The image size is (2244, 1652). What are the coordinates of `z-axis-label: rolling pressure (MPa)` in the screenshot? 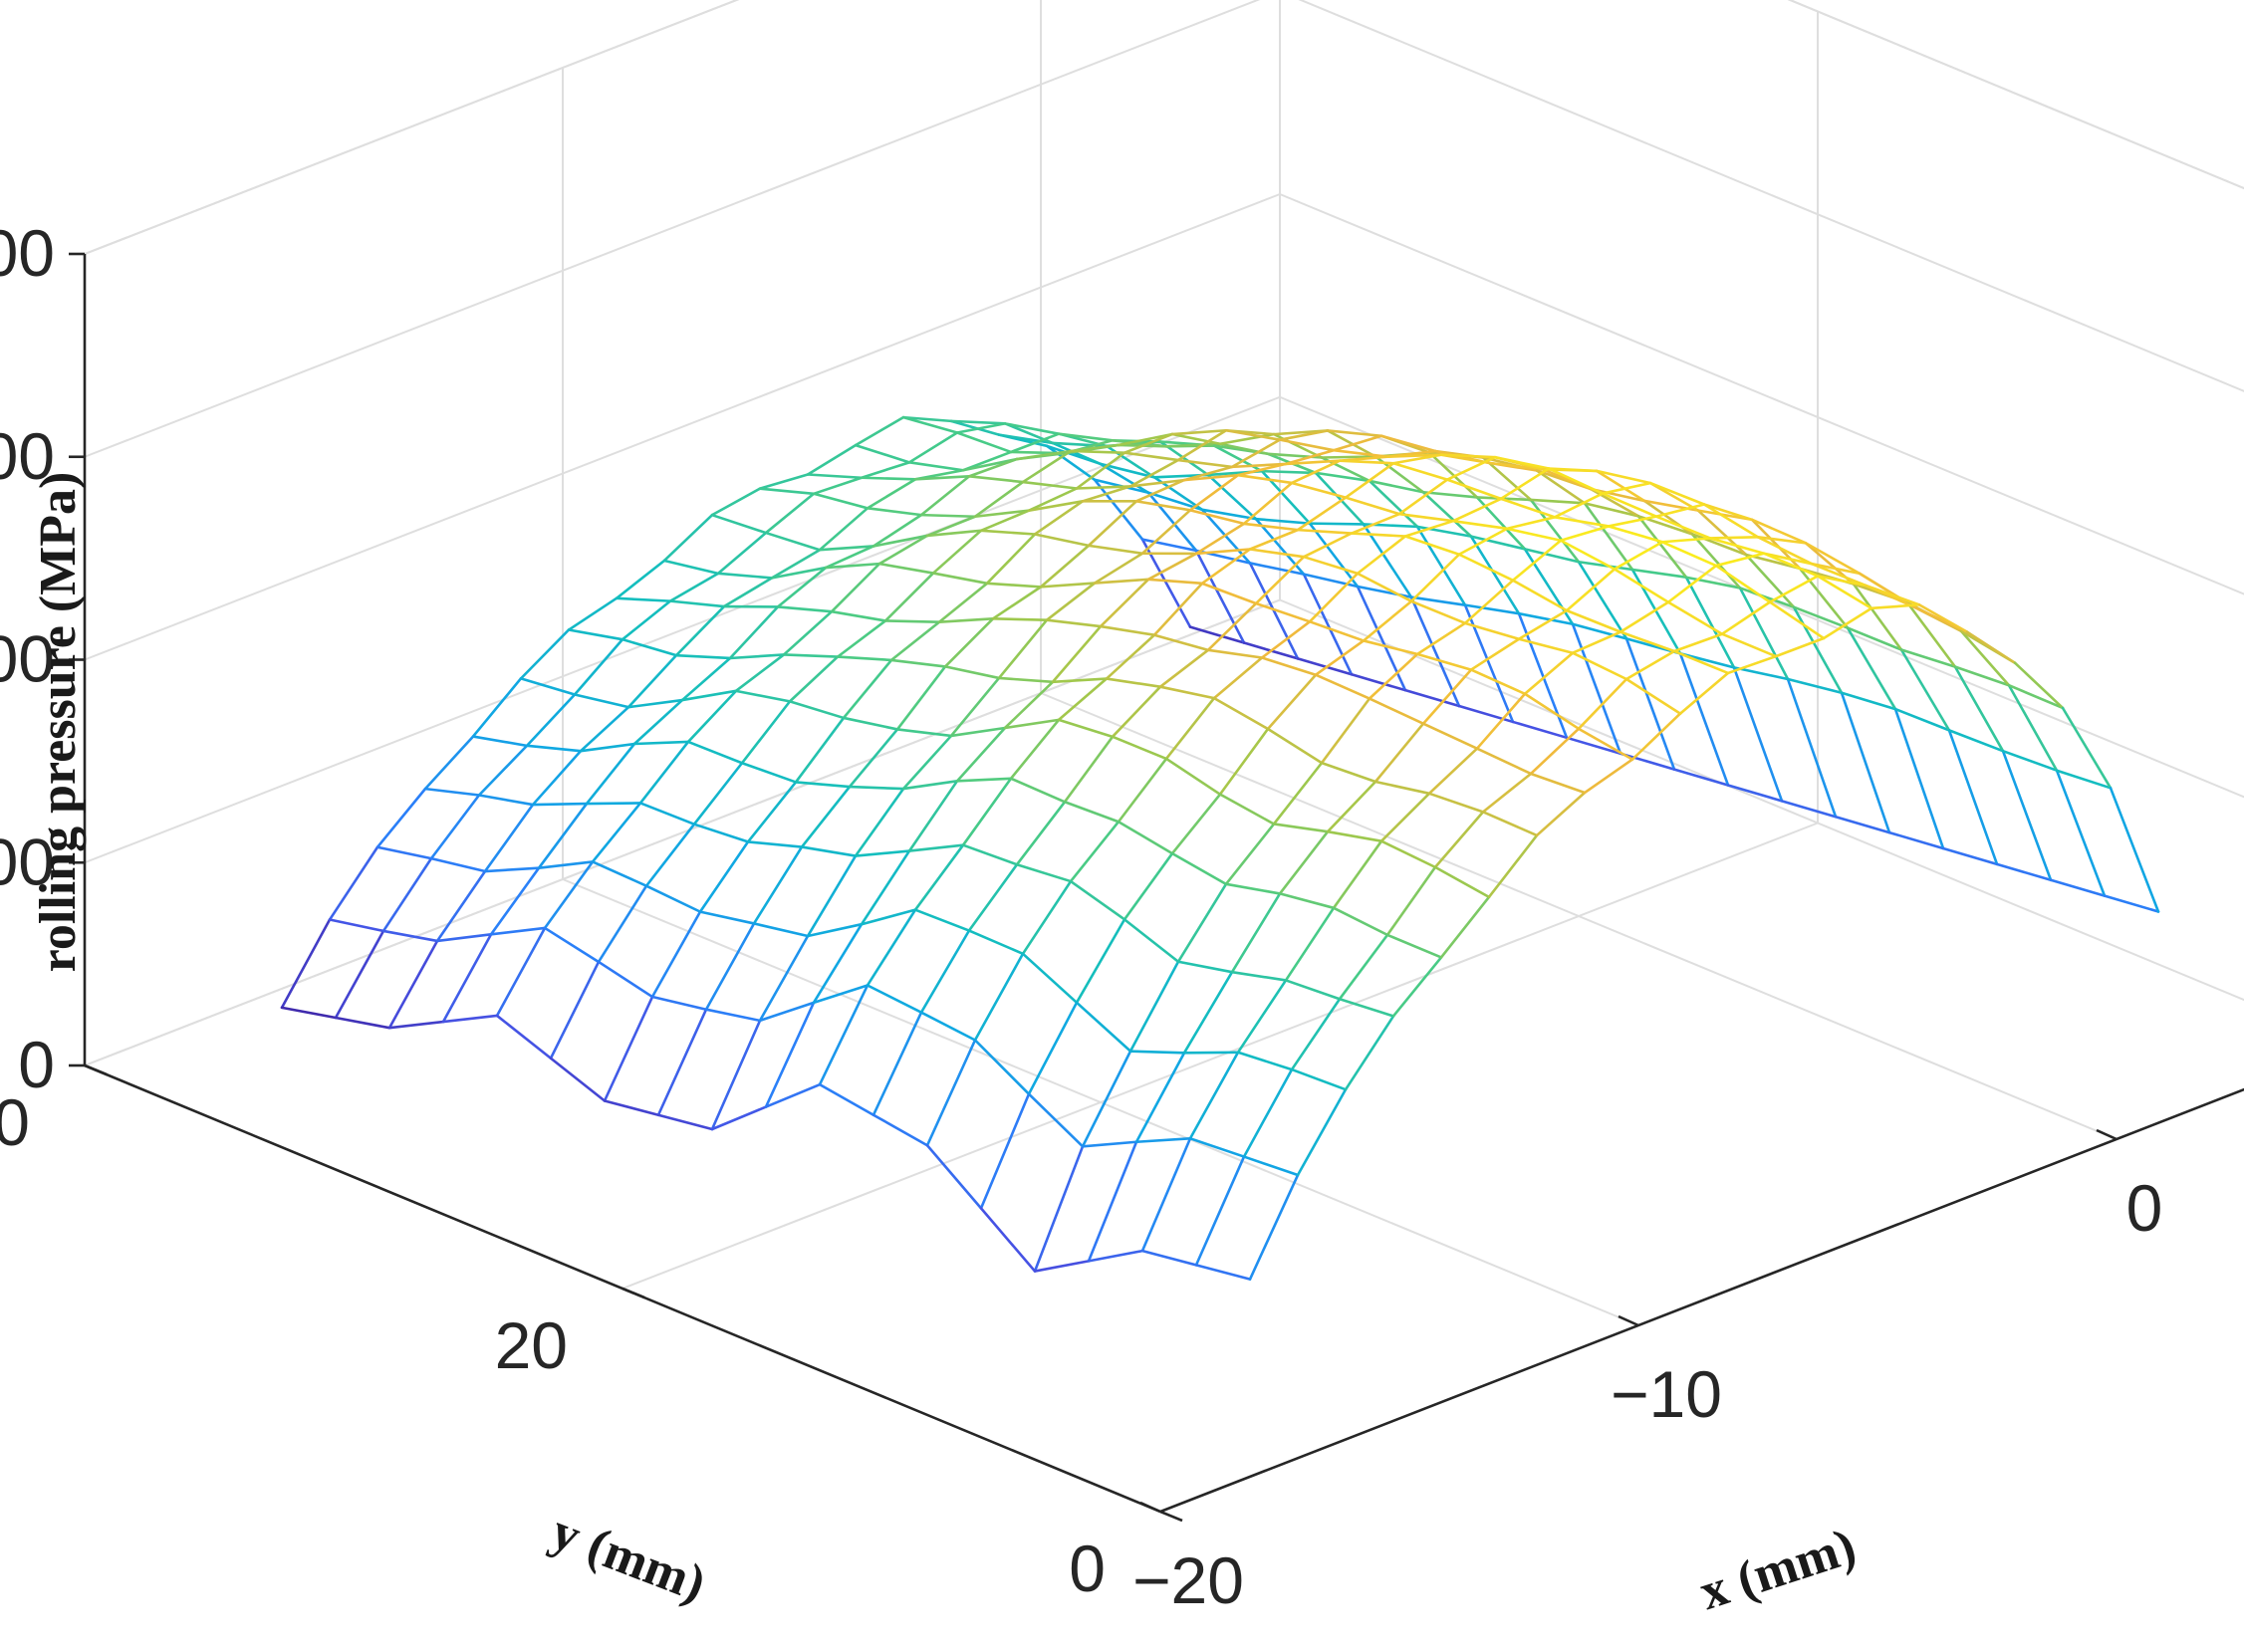 It's located at (58, 722).